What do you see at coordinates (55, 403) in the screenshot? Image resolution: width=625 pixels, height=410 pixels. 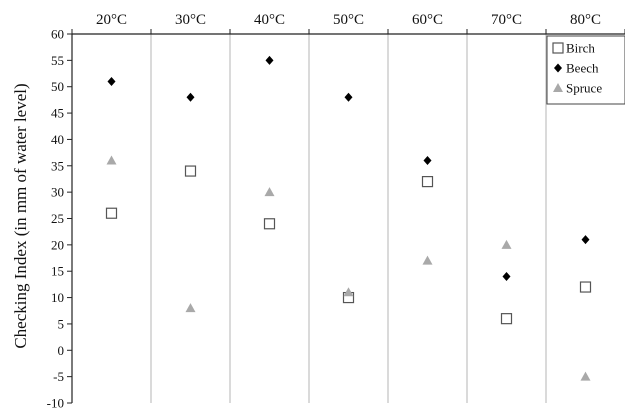 I see `y-tick-label: -10` at bounding box center [55, 403].